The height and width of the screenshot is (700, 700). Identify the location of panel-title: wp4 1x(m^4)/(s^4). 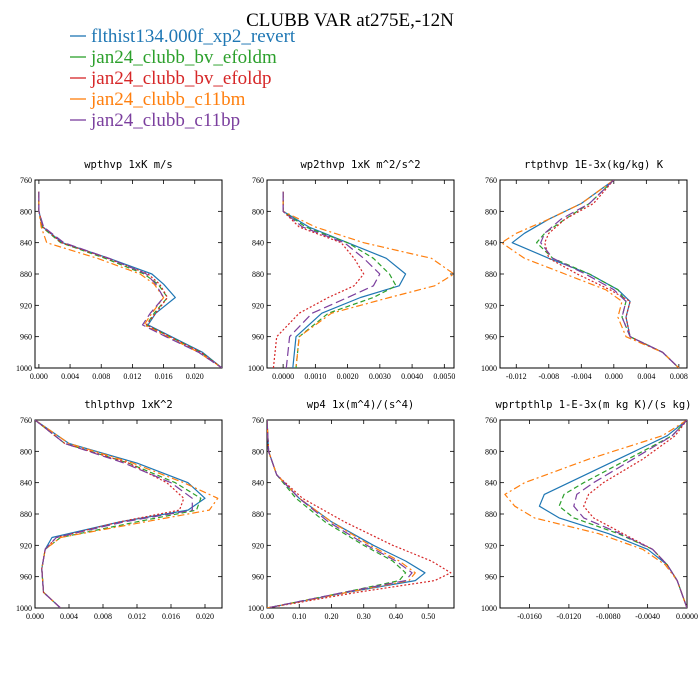
(360, 405).